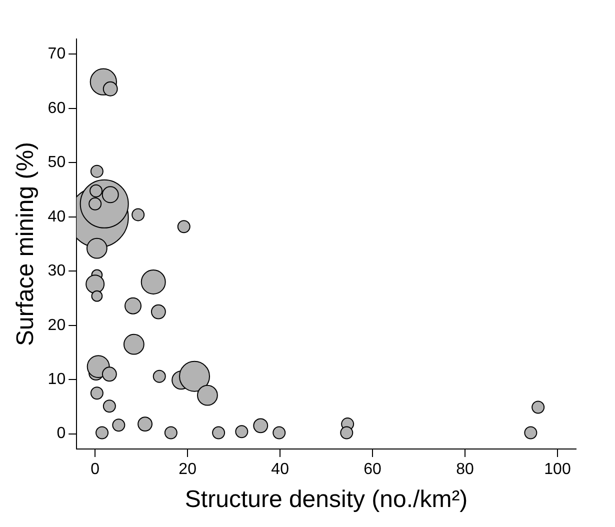 Image resolution: width=615 pixels, height=527 pixels. I want to click on y-tick-label: 70, so click(57, 54).